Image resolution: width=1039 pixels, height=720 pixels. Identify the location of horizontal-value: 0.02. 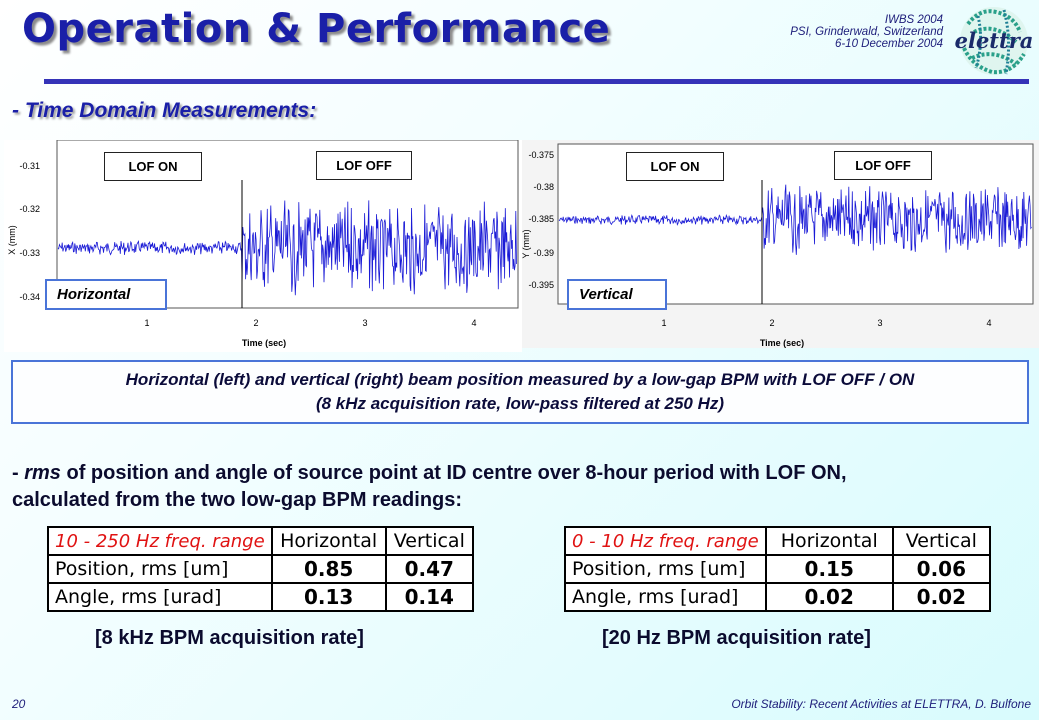
(829, 597).